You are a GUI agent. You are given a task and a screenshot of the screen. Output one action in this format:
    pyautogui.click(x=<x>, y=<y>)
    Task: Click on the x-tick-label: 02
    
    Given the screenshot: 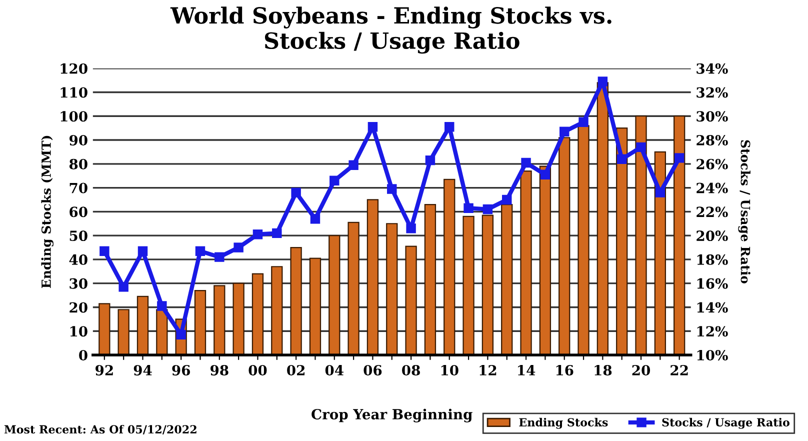 What is the action you would take?
    pyautogui.click(x=295, y=370)
    